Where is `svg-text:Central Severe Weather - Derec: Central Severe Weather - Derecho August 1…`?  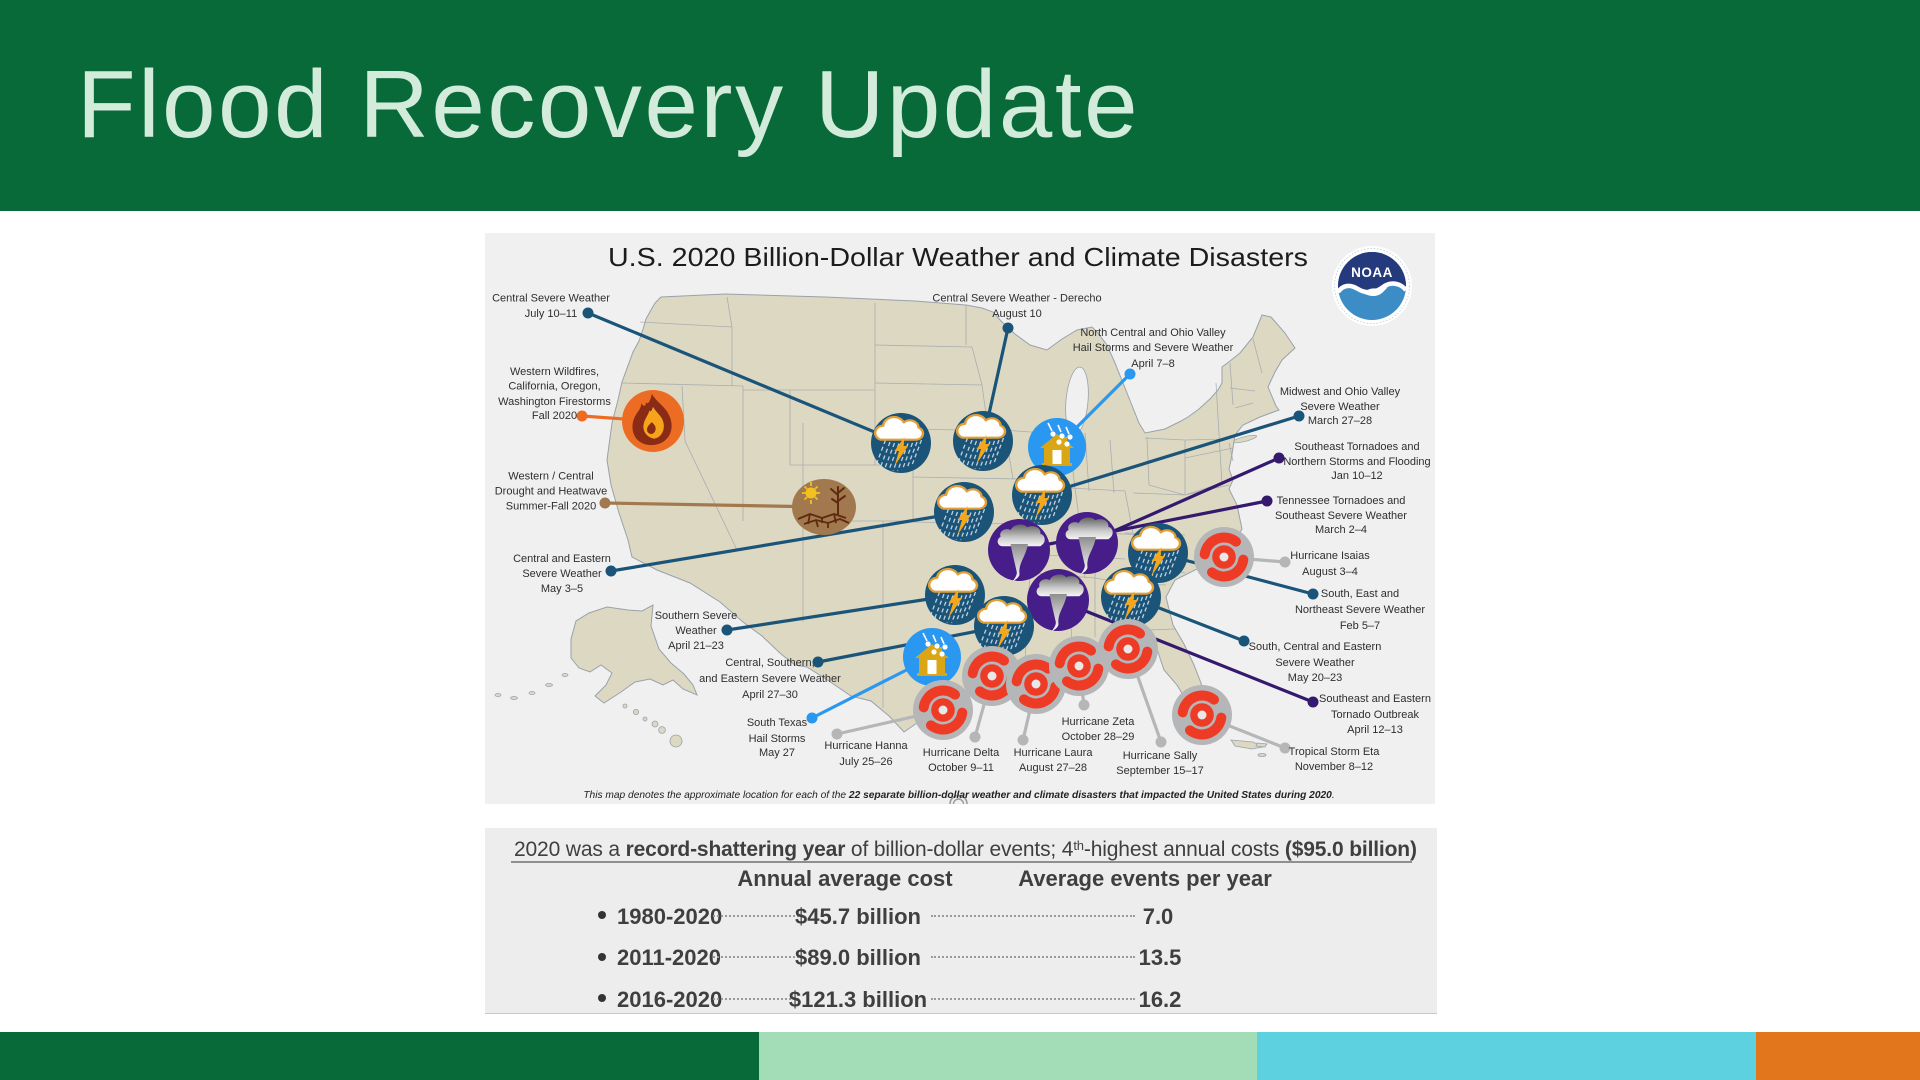
svg-text:Central Severe Weather - Derec: Central Severe Weather - Derecho August 1… is located at coordinates (1016, 307).